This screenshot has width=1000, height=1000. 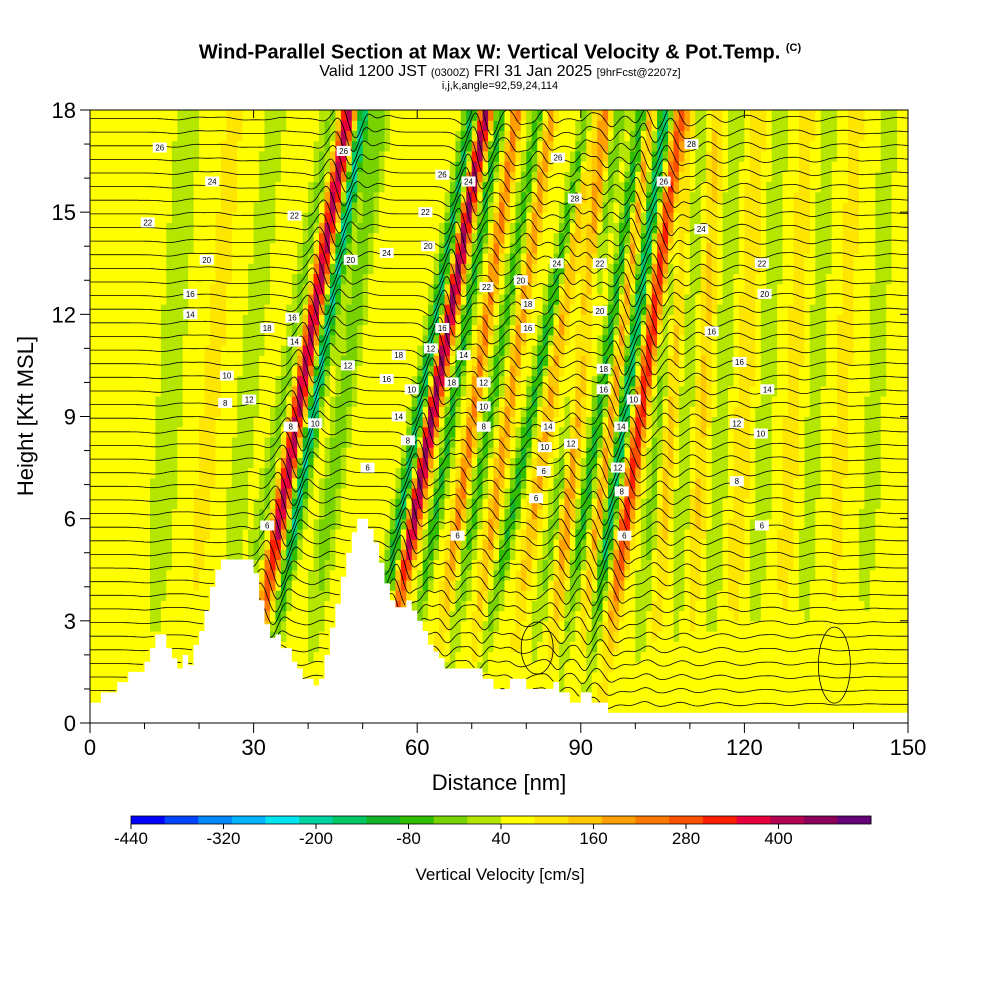 What do you see at coordinates (267, 320) in the screenshot?
I see `w-cell-1959` at bounding box center [267, 320].